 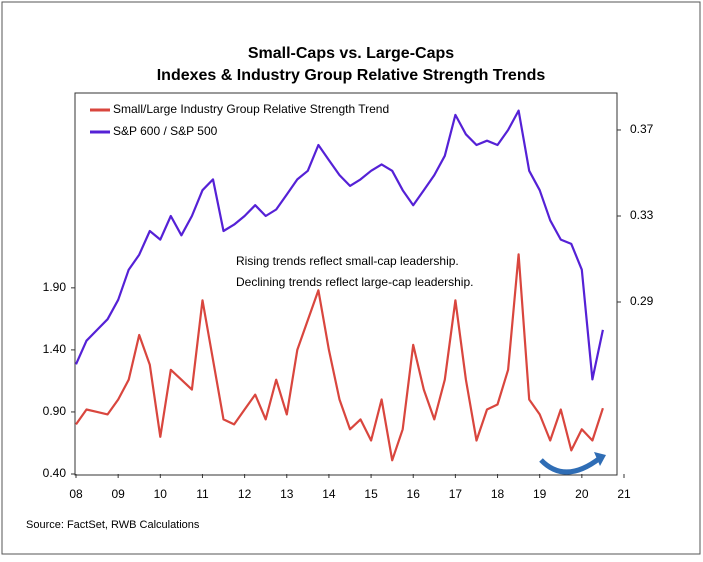 What do you see at coordinates (351, 53) in the screenshot?
I see `chart-title: Small-Caps vs. Large-Caps` at bounding box center [351, 53].